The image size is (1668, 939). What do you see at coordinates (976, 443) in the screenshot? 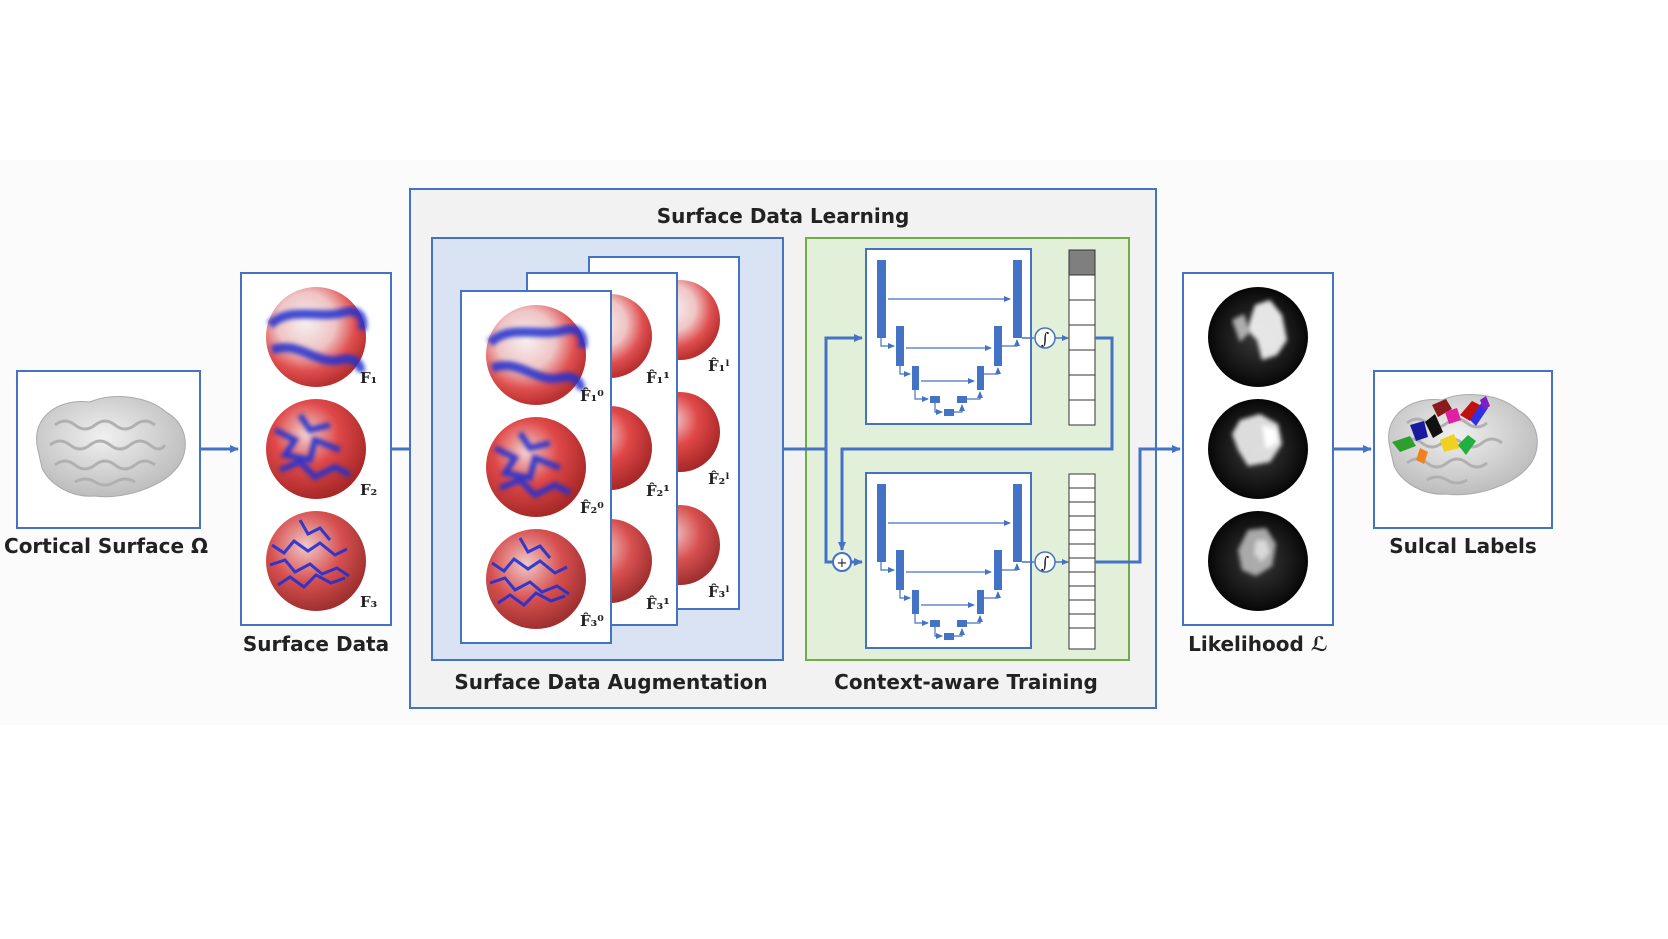
I see `arrow-context-feedback` at bounding box center [976, 443].